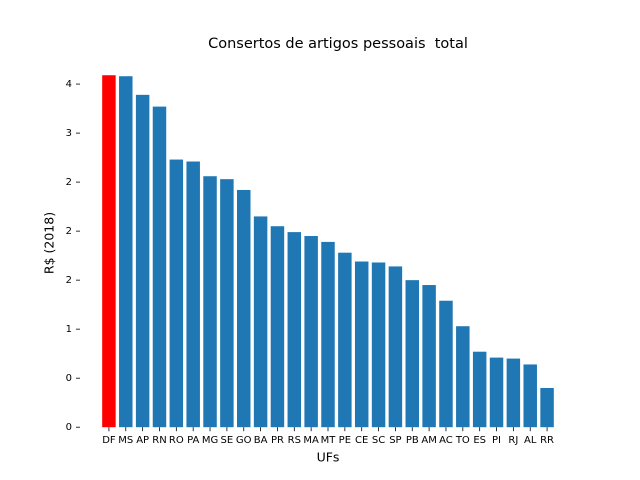  What do you see at coordinates (261, 440) in the screenshot?
I see `x-tick-label: BA` at bounding box center [261, 440].